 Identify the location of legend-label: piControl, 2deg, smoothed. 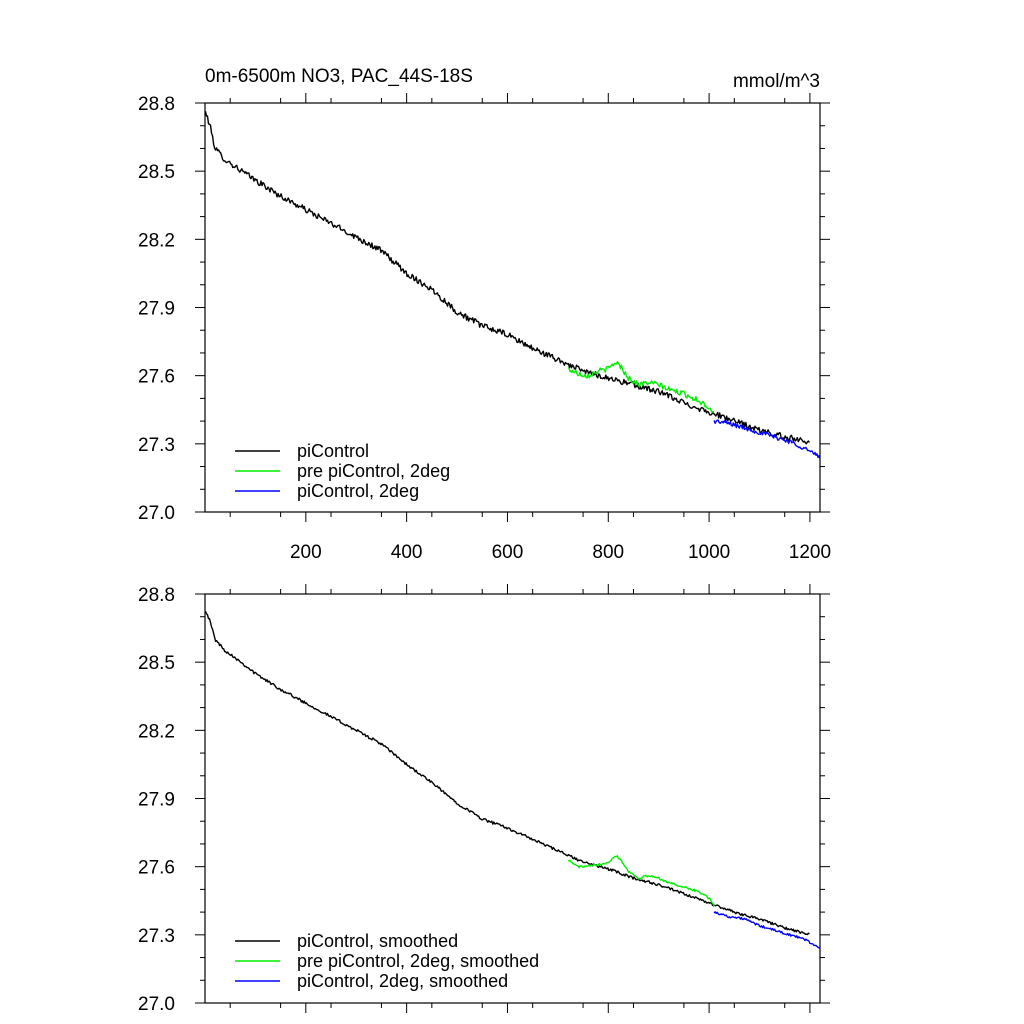
(402, 981).